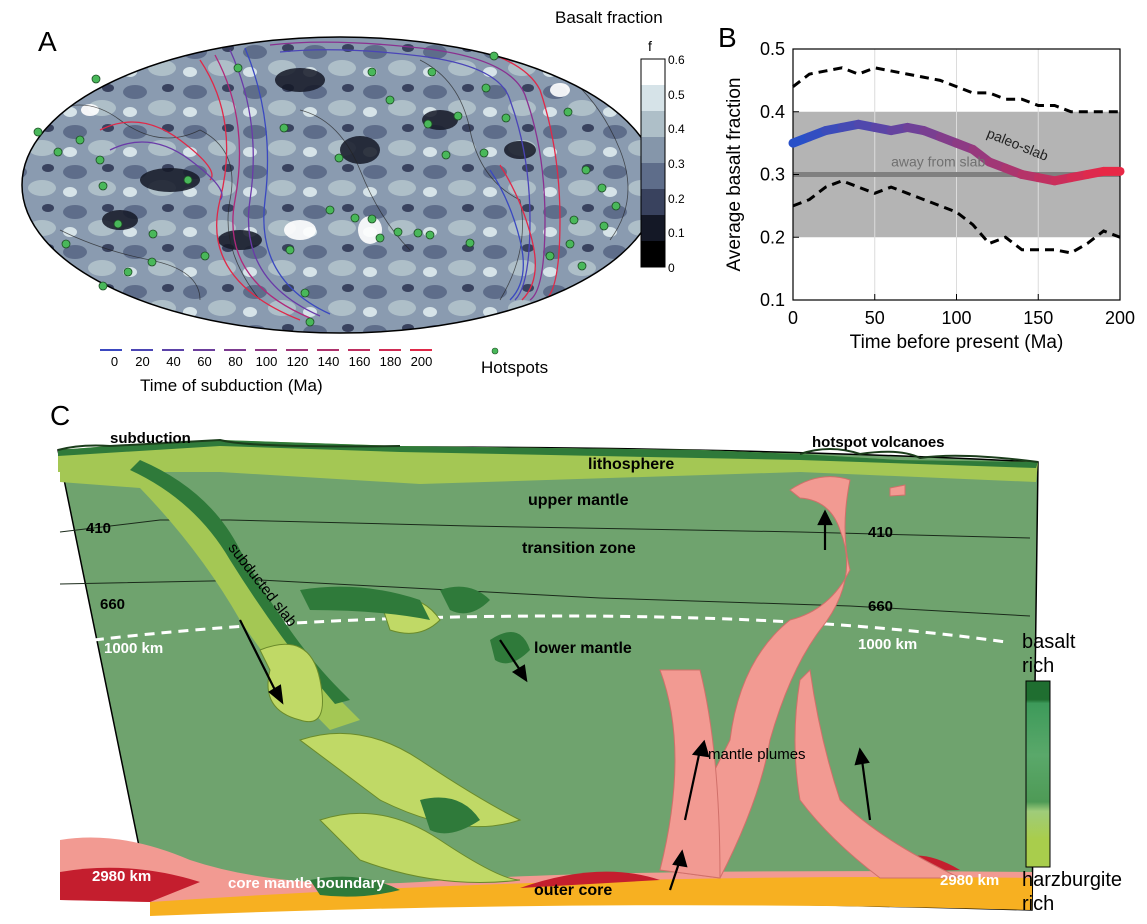 The image size is (1147, 924). Describe the element at coordinates (875, 318) in the screenshot. I see `x-tick-label: 50` at that location.